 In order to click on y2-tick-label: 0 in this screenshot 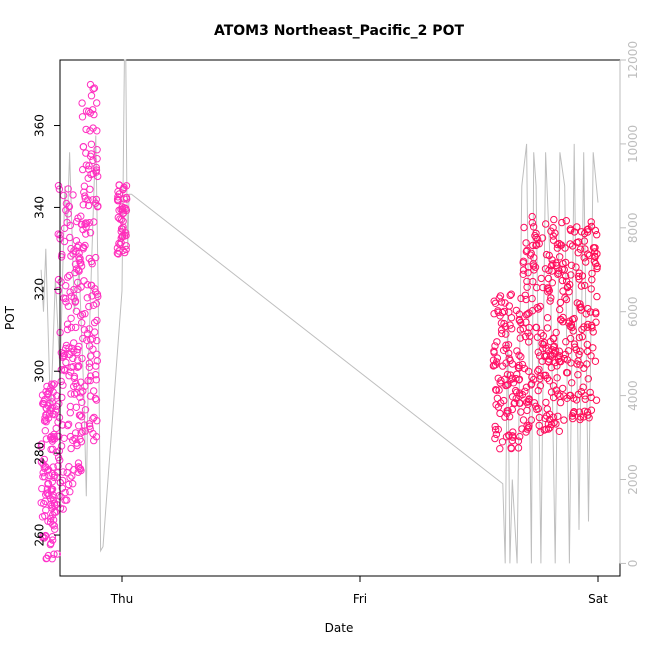, I will do `click(633, 564)`.